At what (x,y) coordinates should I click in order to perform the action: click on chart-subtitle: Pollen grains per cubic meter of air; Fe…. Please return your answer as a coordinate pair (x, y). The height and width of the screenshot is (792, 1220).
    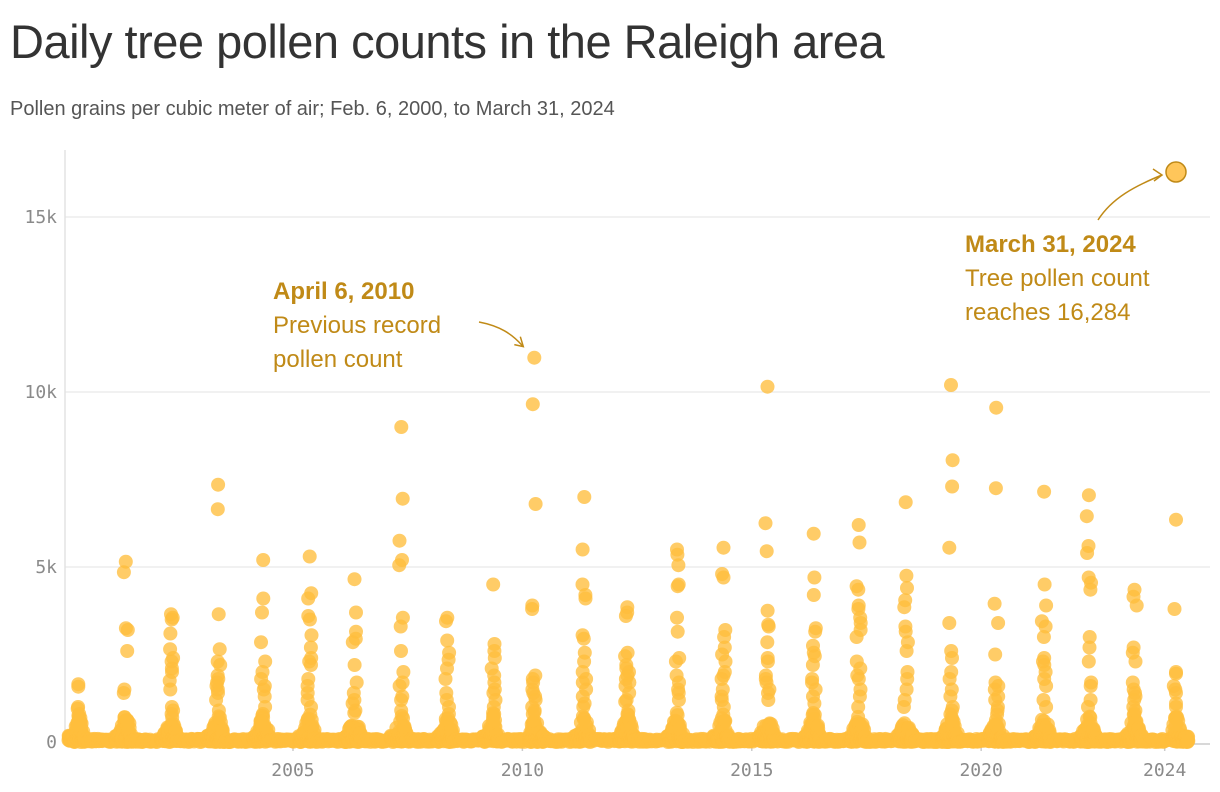
    Looking at the image, I should click on (312, 109).